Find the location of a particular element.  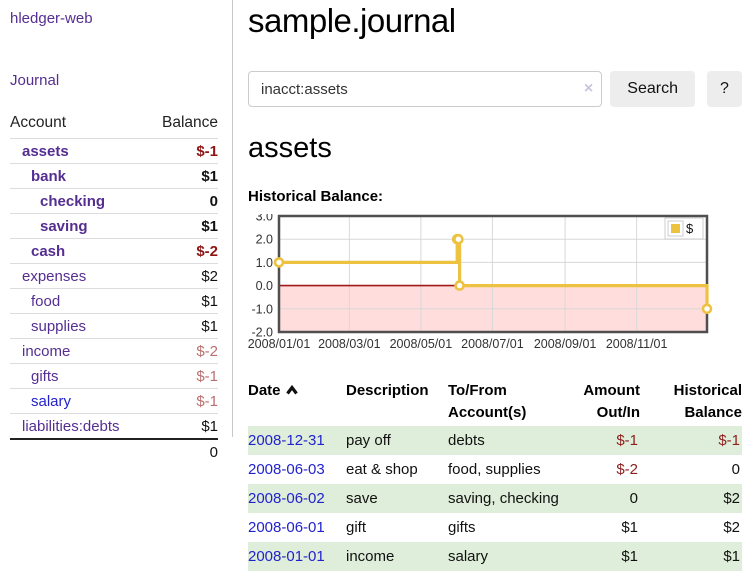

account-balance: 0 is located at coordinates (182, 201).